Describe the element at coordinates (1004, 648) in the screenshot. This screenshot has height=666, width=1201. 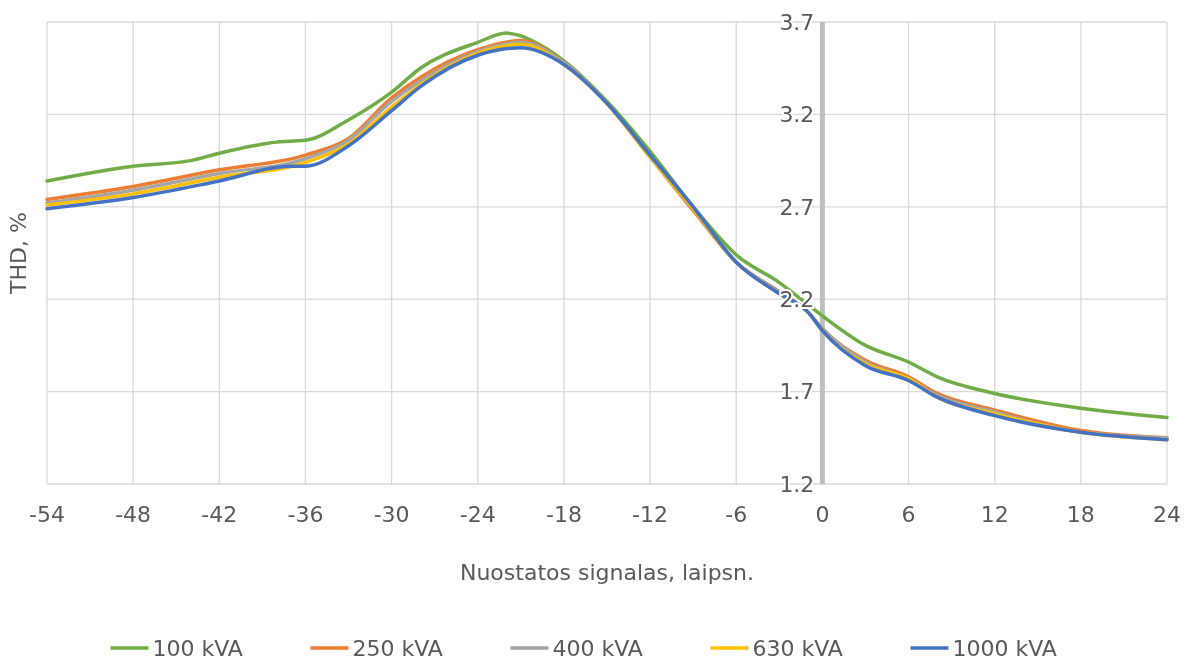
I see `legend-label: 1000 kVA` at that location.